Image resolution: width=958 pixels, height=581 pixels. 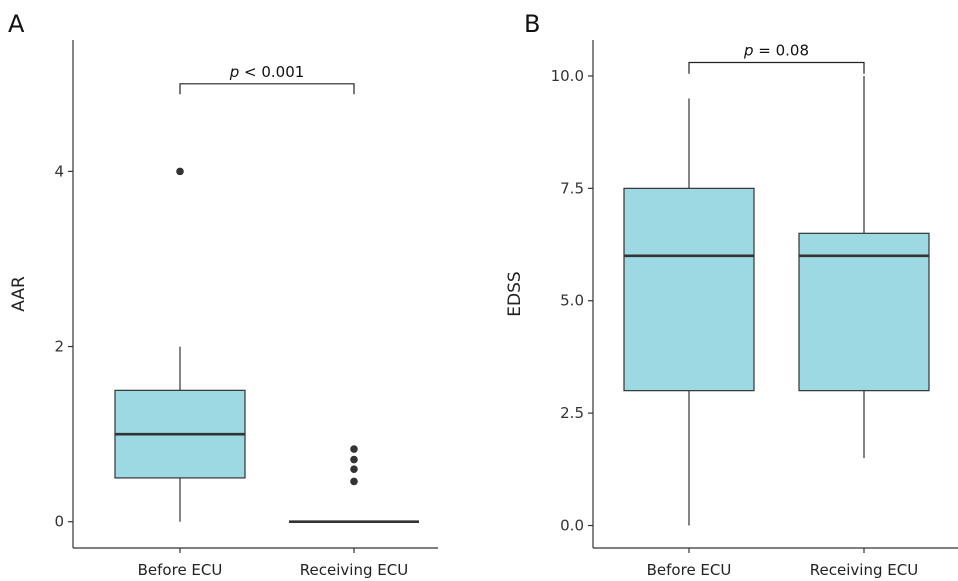 I want to click on p-value-label: p < 0.001, so click(x=267, y=72).